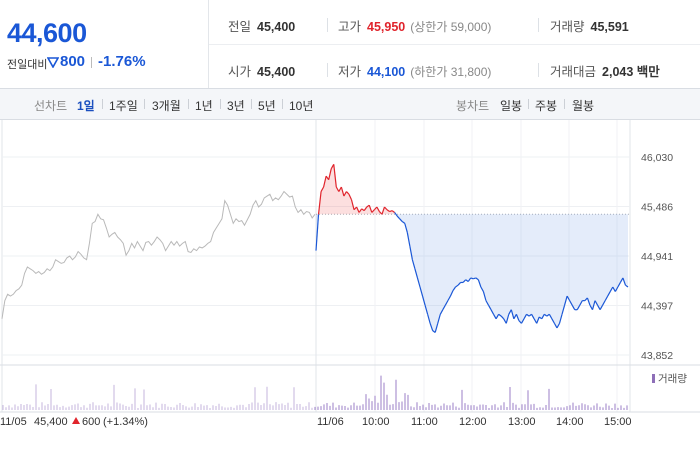 The height and width of the screenshot is (450, 700). I want to click on y-tick-label: 44,941, so click(657, 257).